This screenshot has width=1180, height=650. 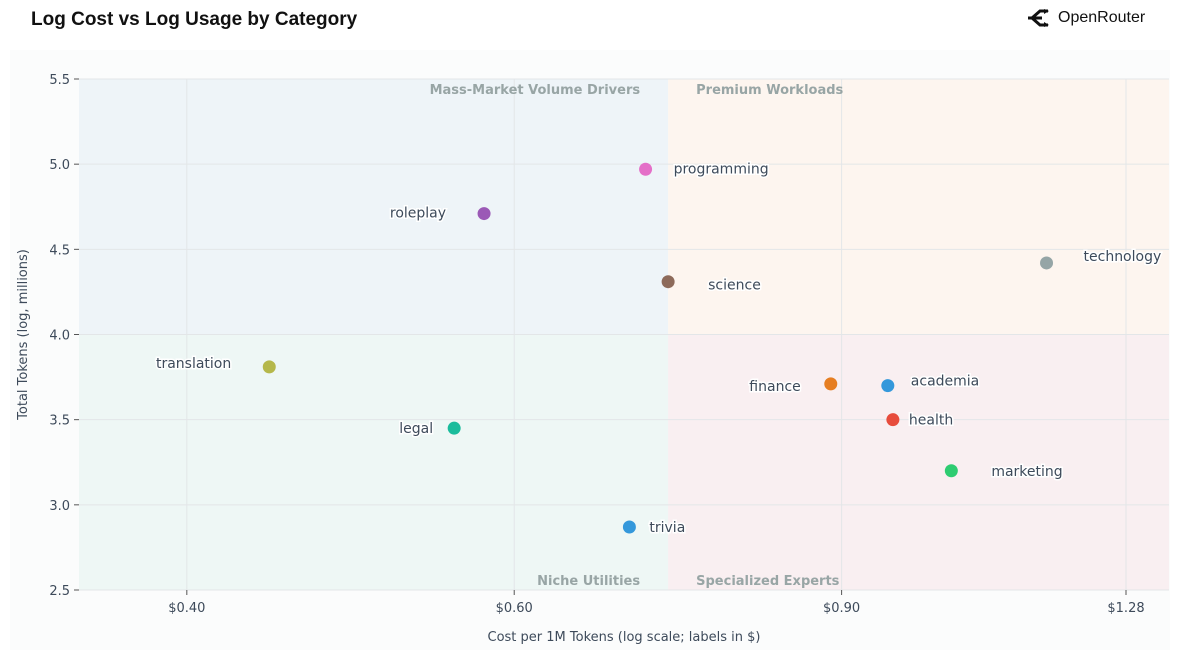 What do you see at coordinates (484, 214) in the screenshot?
I see `data-point-roleplay` at bounding box center [484, 214].